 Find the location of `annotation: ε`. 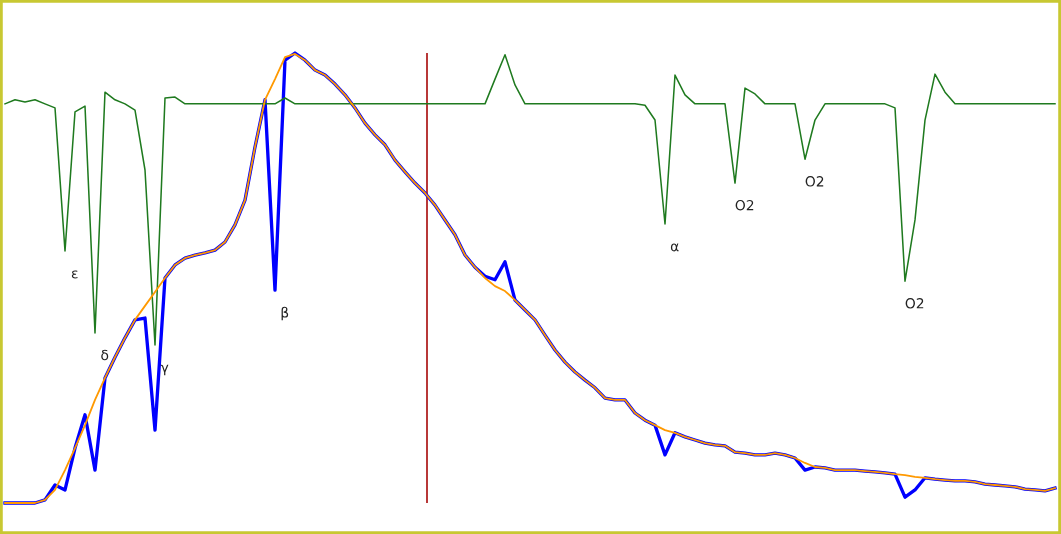

annotation: ε is located at coordinates (74, 274).